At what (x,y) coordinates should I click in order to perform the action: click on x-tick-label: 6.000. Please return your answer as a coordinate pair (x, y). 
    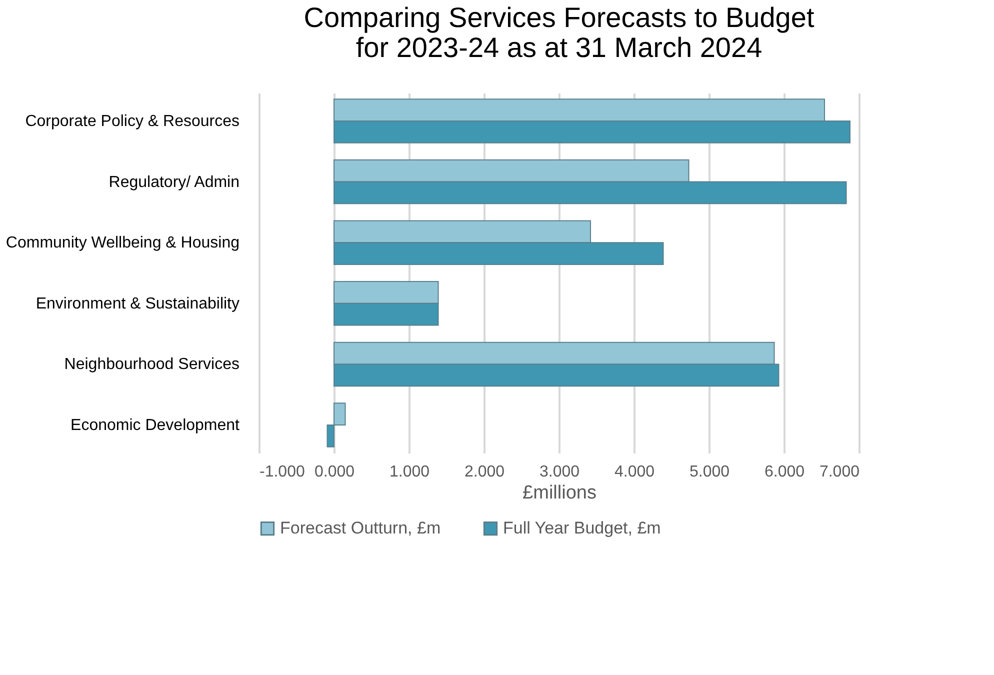
    Looking at the image, I should click on (784, 472).